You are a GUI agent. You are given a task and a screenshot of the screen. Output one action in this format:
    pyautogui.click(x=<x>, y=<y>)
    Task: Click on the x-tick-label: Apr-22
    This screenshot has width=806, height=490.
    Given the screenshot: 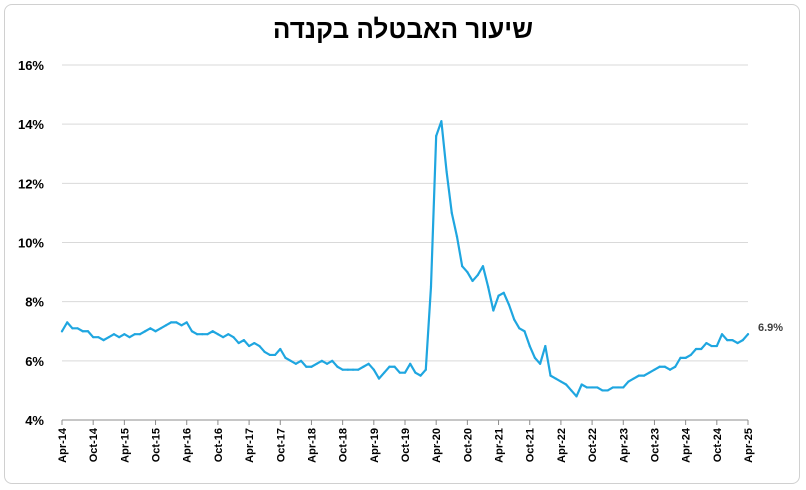 What is the action you would take?
    pyautogui.click(x=562, y=445)
    